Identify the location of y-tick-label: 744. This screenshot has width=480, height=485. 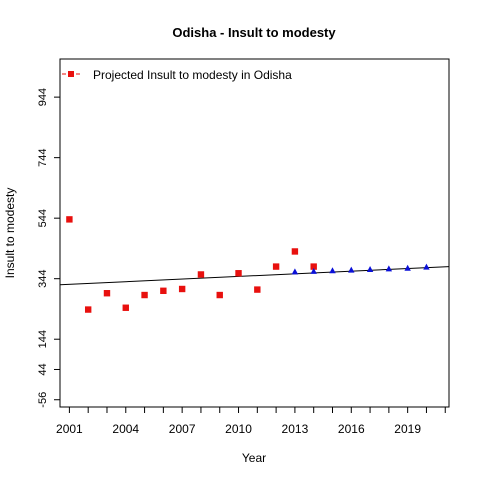
(43, 157).